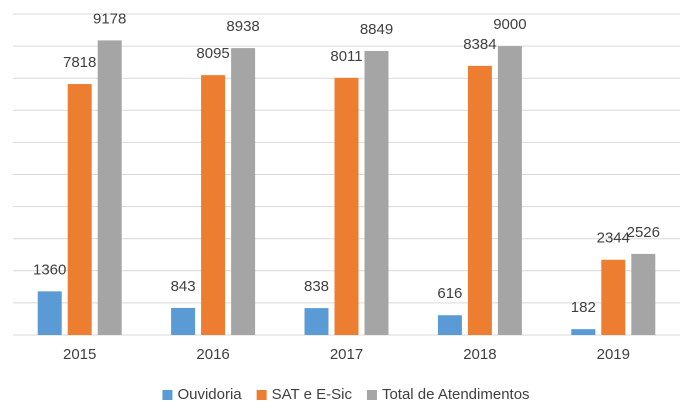 The image size is (681, 408). What do you see at coordinates (49, 269) in the screenshot?
I see `data-label: 1360` at bounding box center [49, 269].